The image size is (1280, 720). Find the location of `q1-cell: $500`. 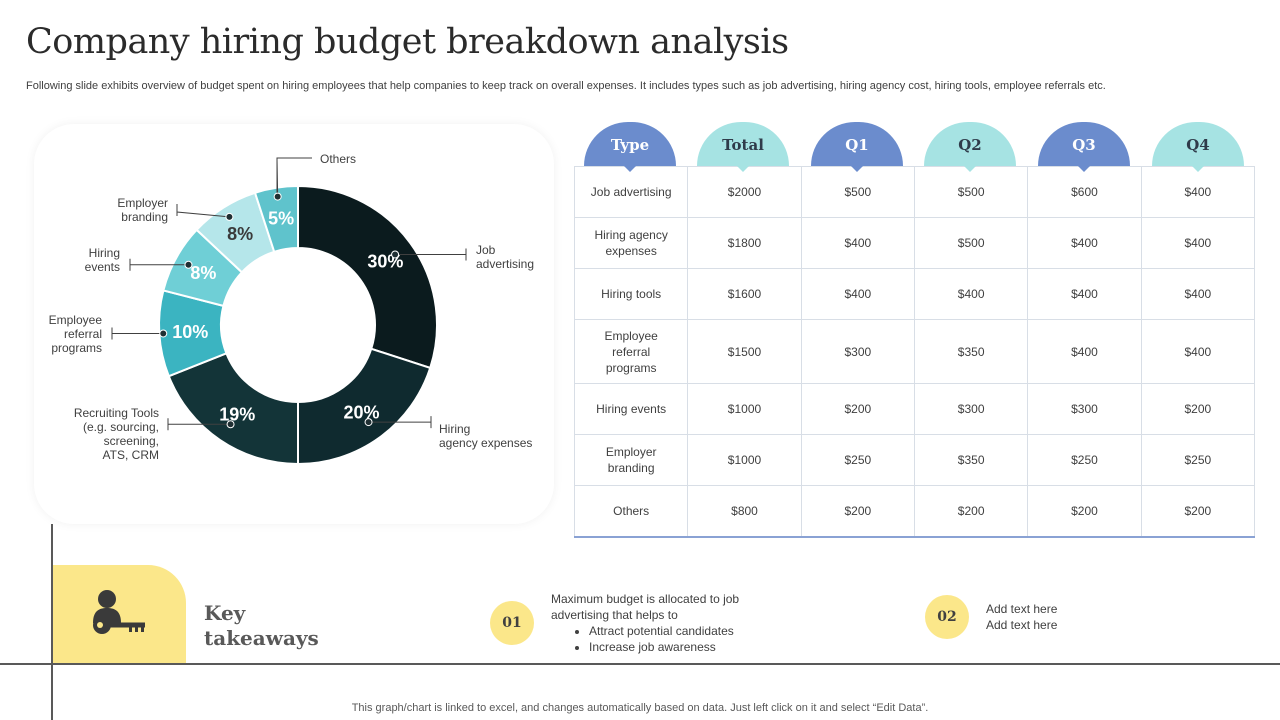

q1-cell: $500 is located at coordinates (857, 192).